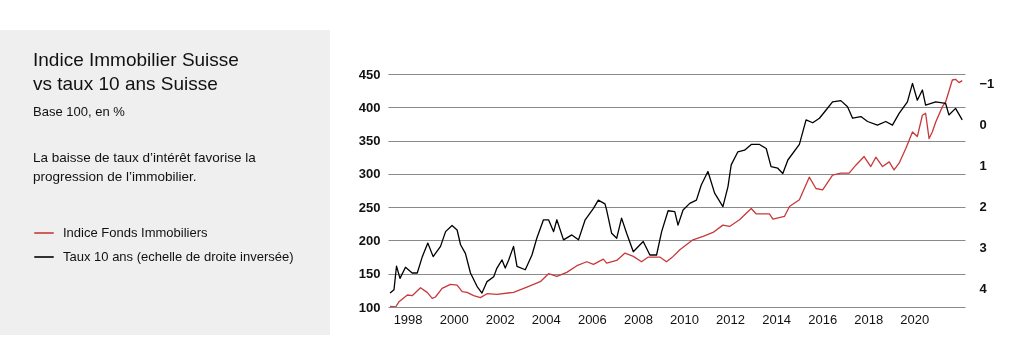  Describe the element at coordinates (823, 319) in the screenshot. I see `x-tick-label: 2016` at that location.